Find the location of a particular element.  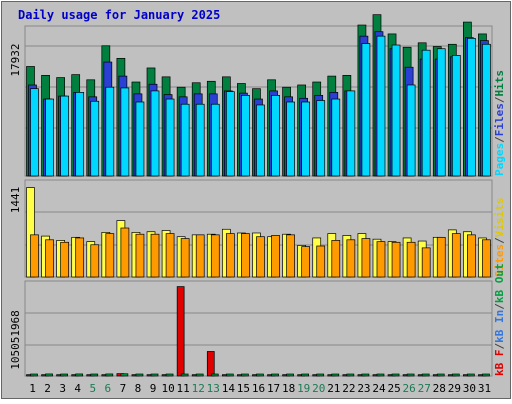

legend-entry: kB F is located at coordinates (499, 363).